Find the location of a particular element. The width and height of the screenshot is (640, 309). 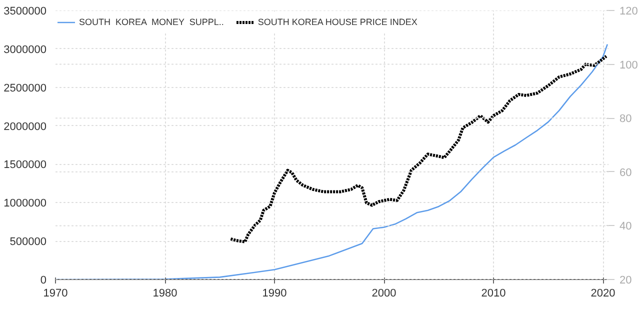

y-tick-label: 1000000 is located at coordinates (25, 204).